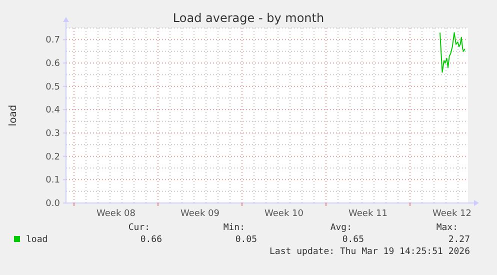 The height and width of the screenshot is (275, 497). I want to click on y-tick-label: 0.7, so click(53, 41).